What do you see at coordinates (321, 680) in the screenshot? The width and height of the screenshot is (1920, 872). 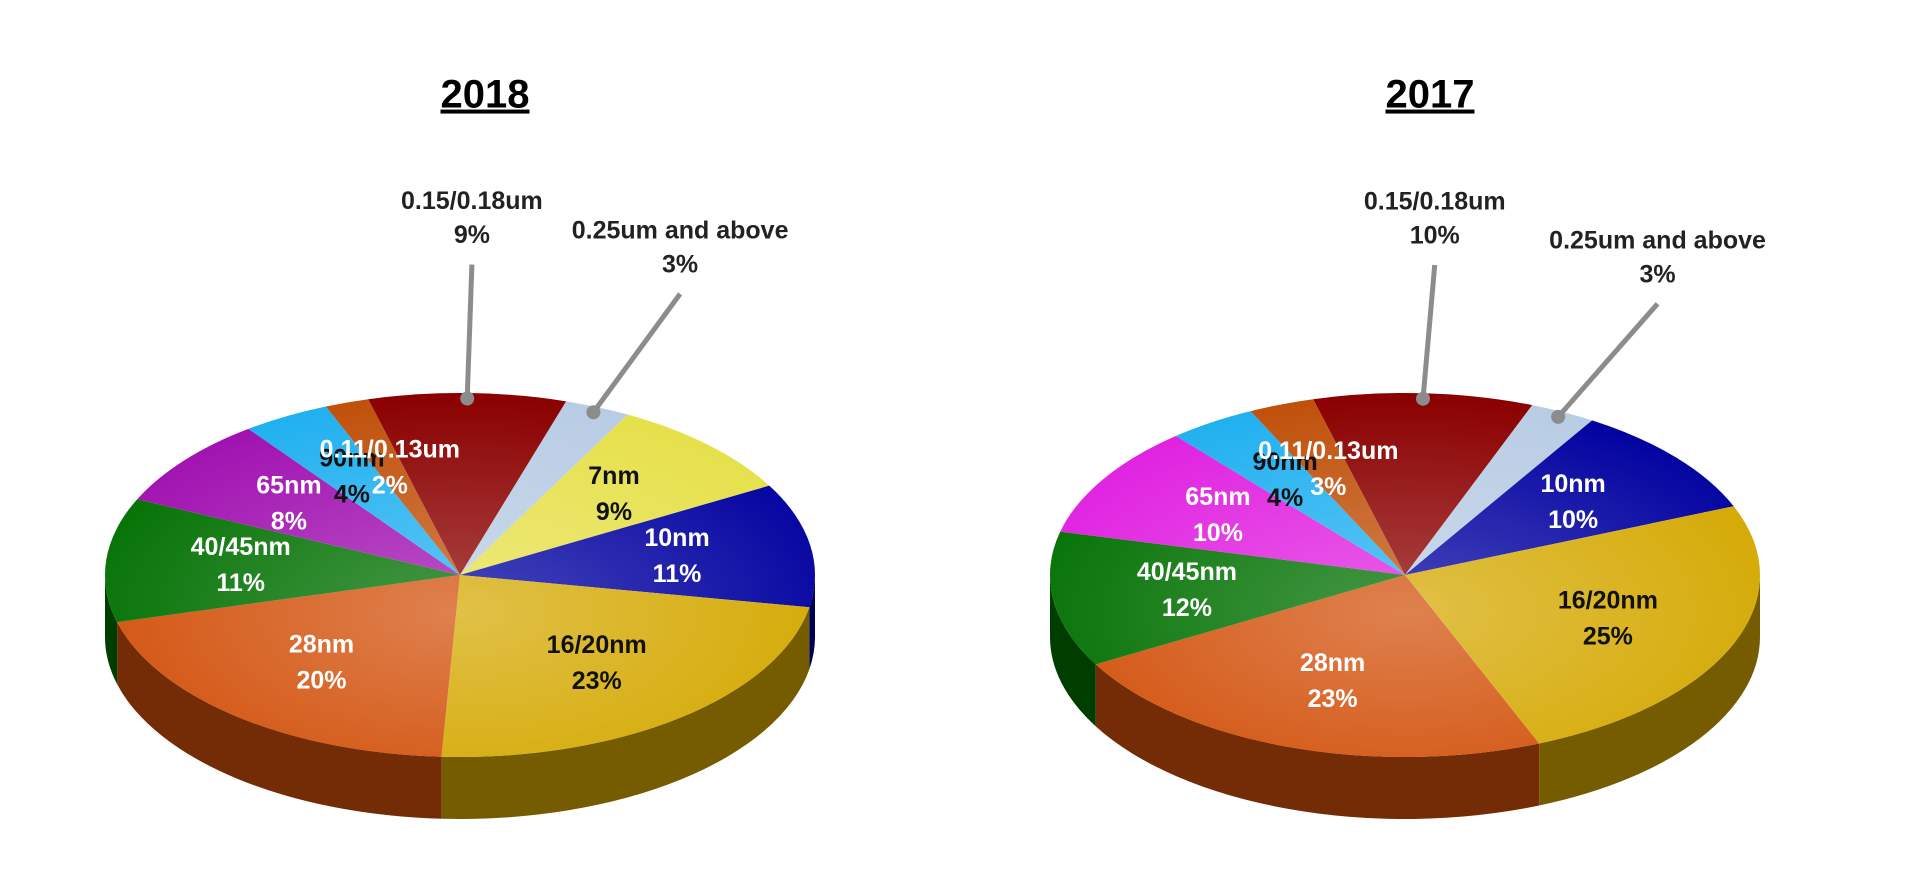 I see `slice-value: 20%` at bounding box center [321, 680].